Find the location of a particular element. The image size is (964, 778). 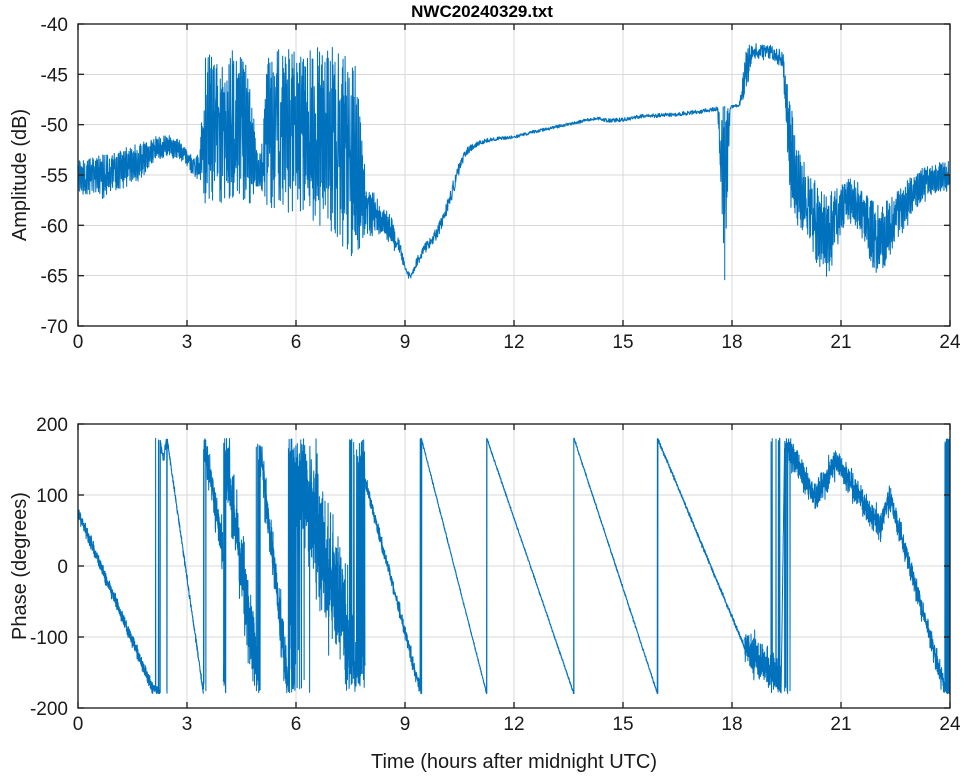

ytick-label: -65 is located at coordinates (54, 277).